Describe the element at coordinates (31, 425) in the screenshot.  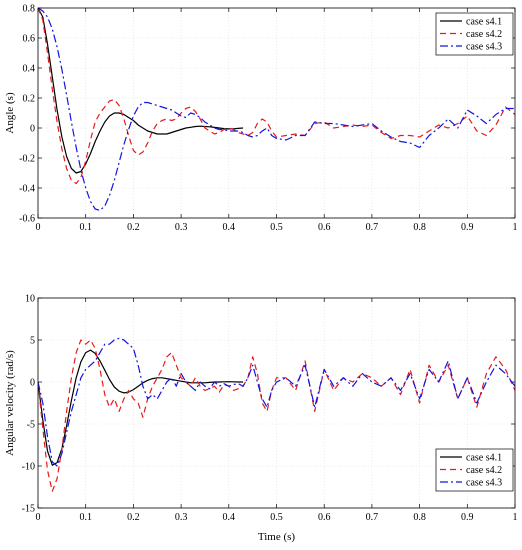
I see `y-tick-label: -5` at that location.